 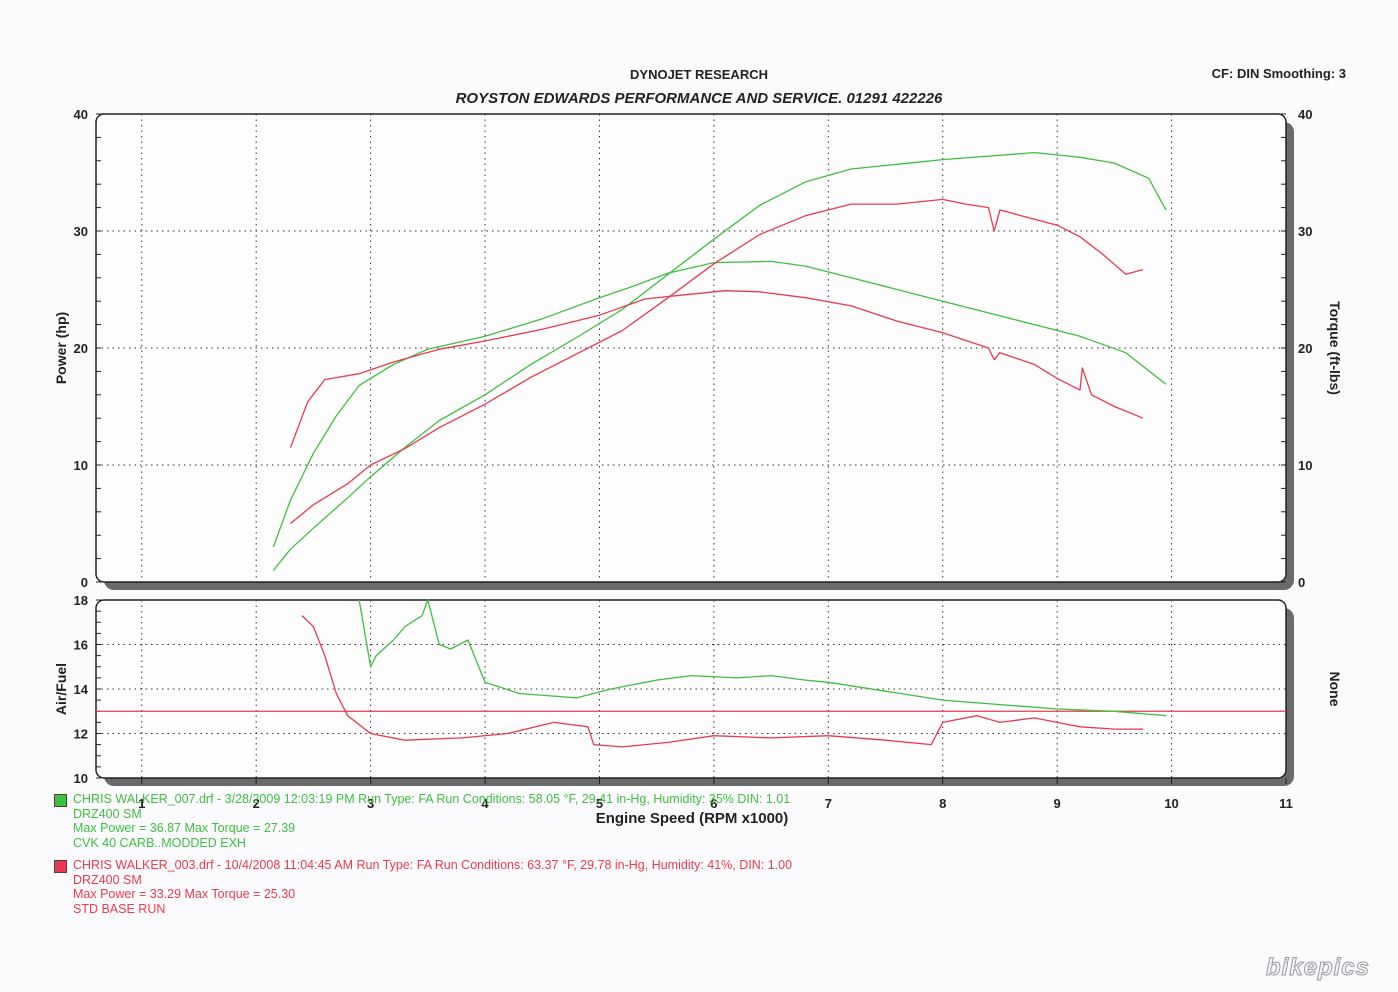 What do you see at coordinates (141, 803) in the screenshot?
I see `x-tick-label: 1` at bounding box center [141, 803].